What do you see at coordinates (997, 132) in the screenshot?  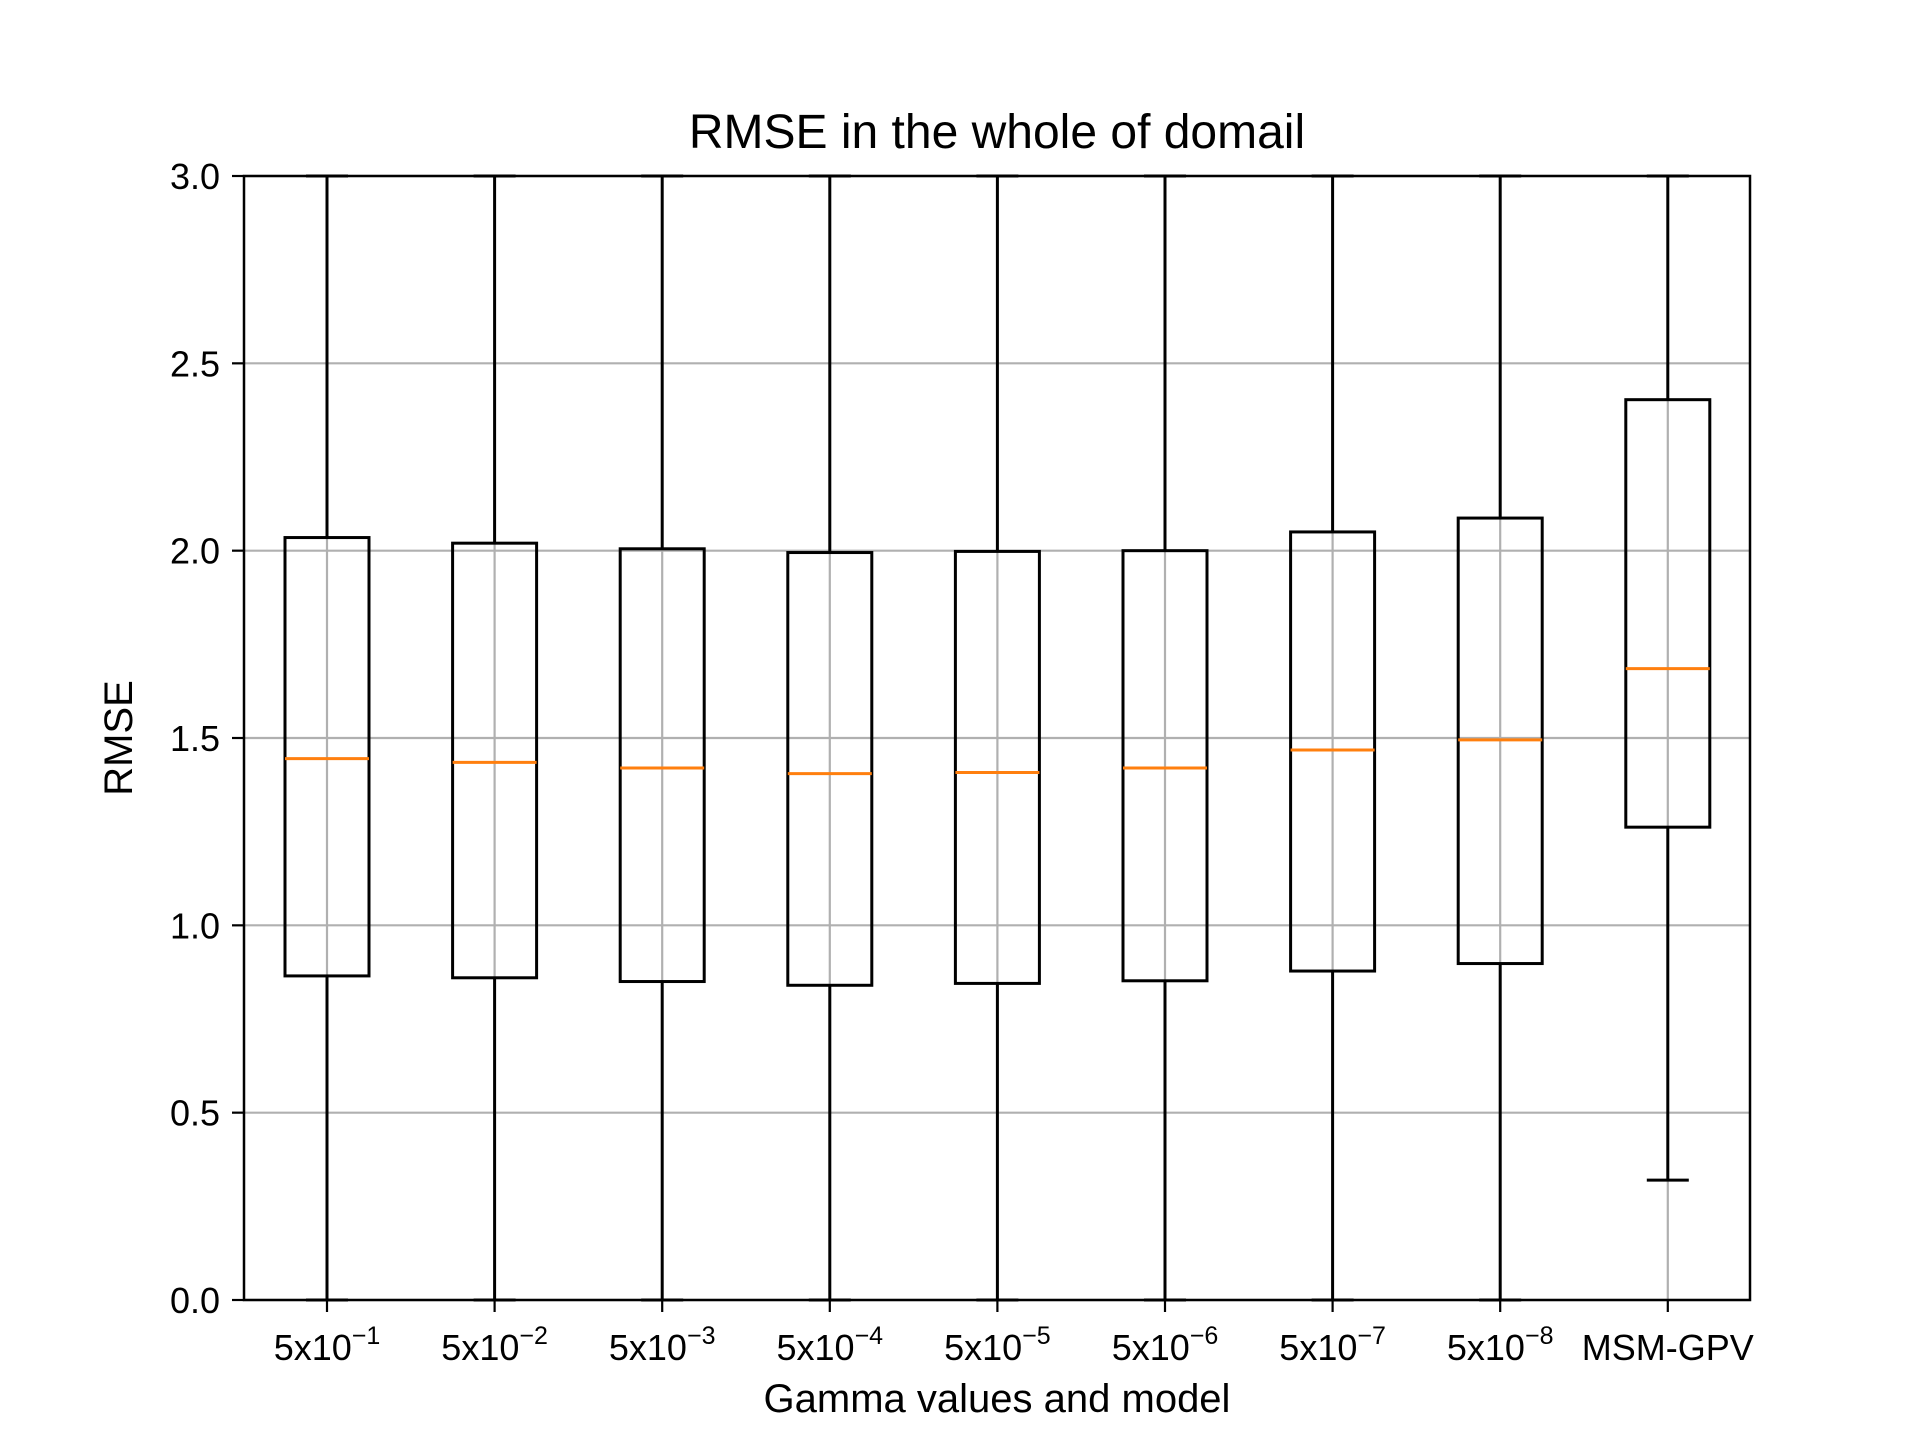 I see `chart-title: RMSE in the whole of domail` at bounding box center [997, 132].